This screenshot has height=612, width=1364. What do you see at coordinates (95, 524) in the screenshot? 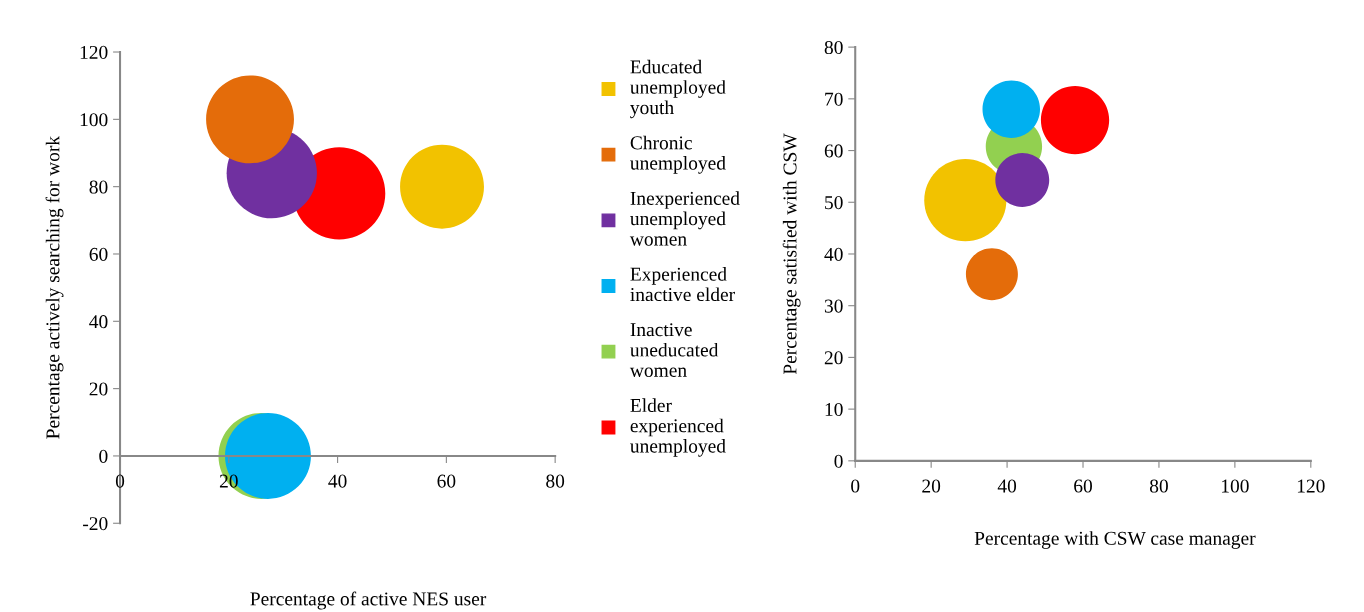
I see `y-tick-label: -20` at bounding box center [95, 524].